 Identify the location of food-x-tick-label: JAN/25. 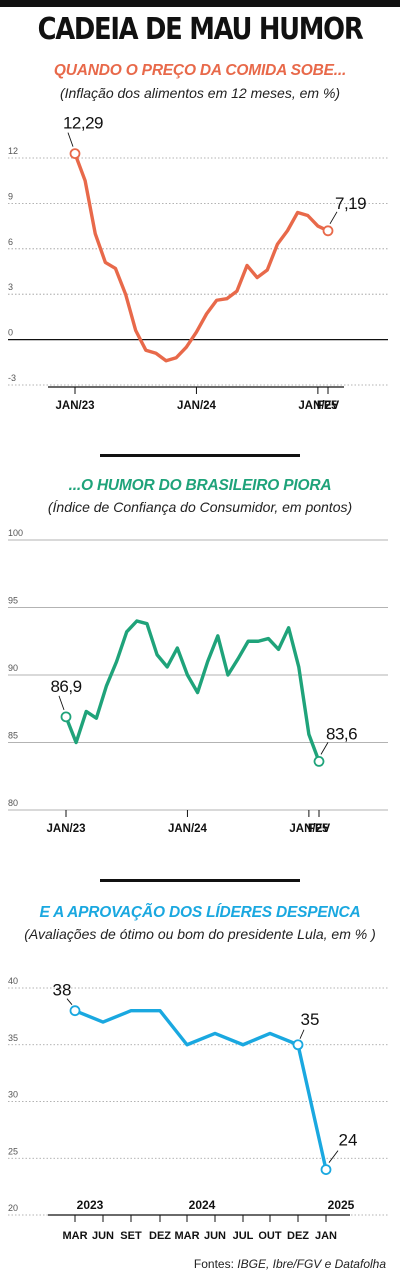
(318, 406).